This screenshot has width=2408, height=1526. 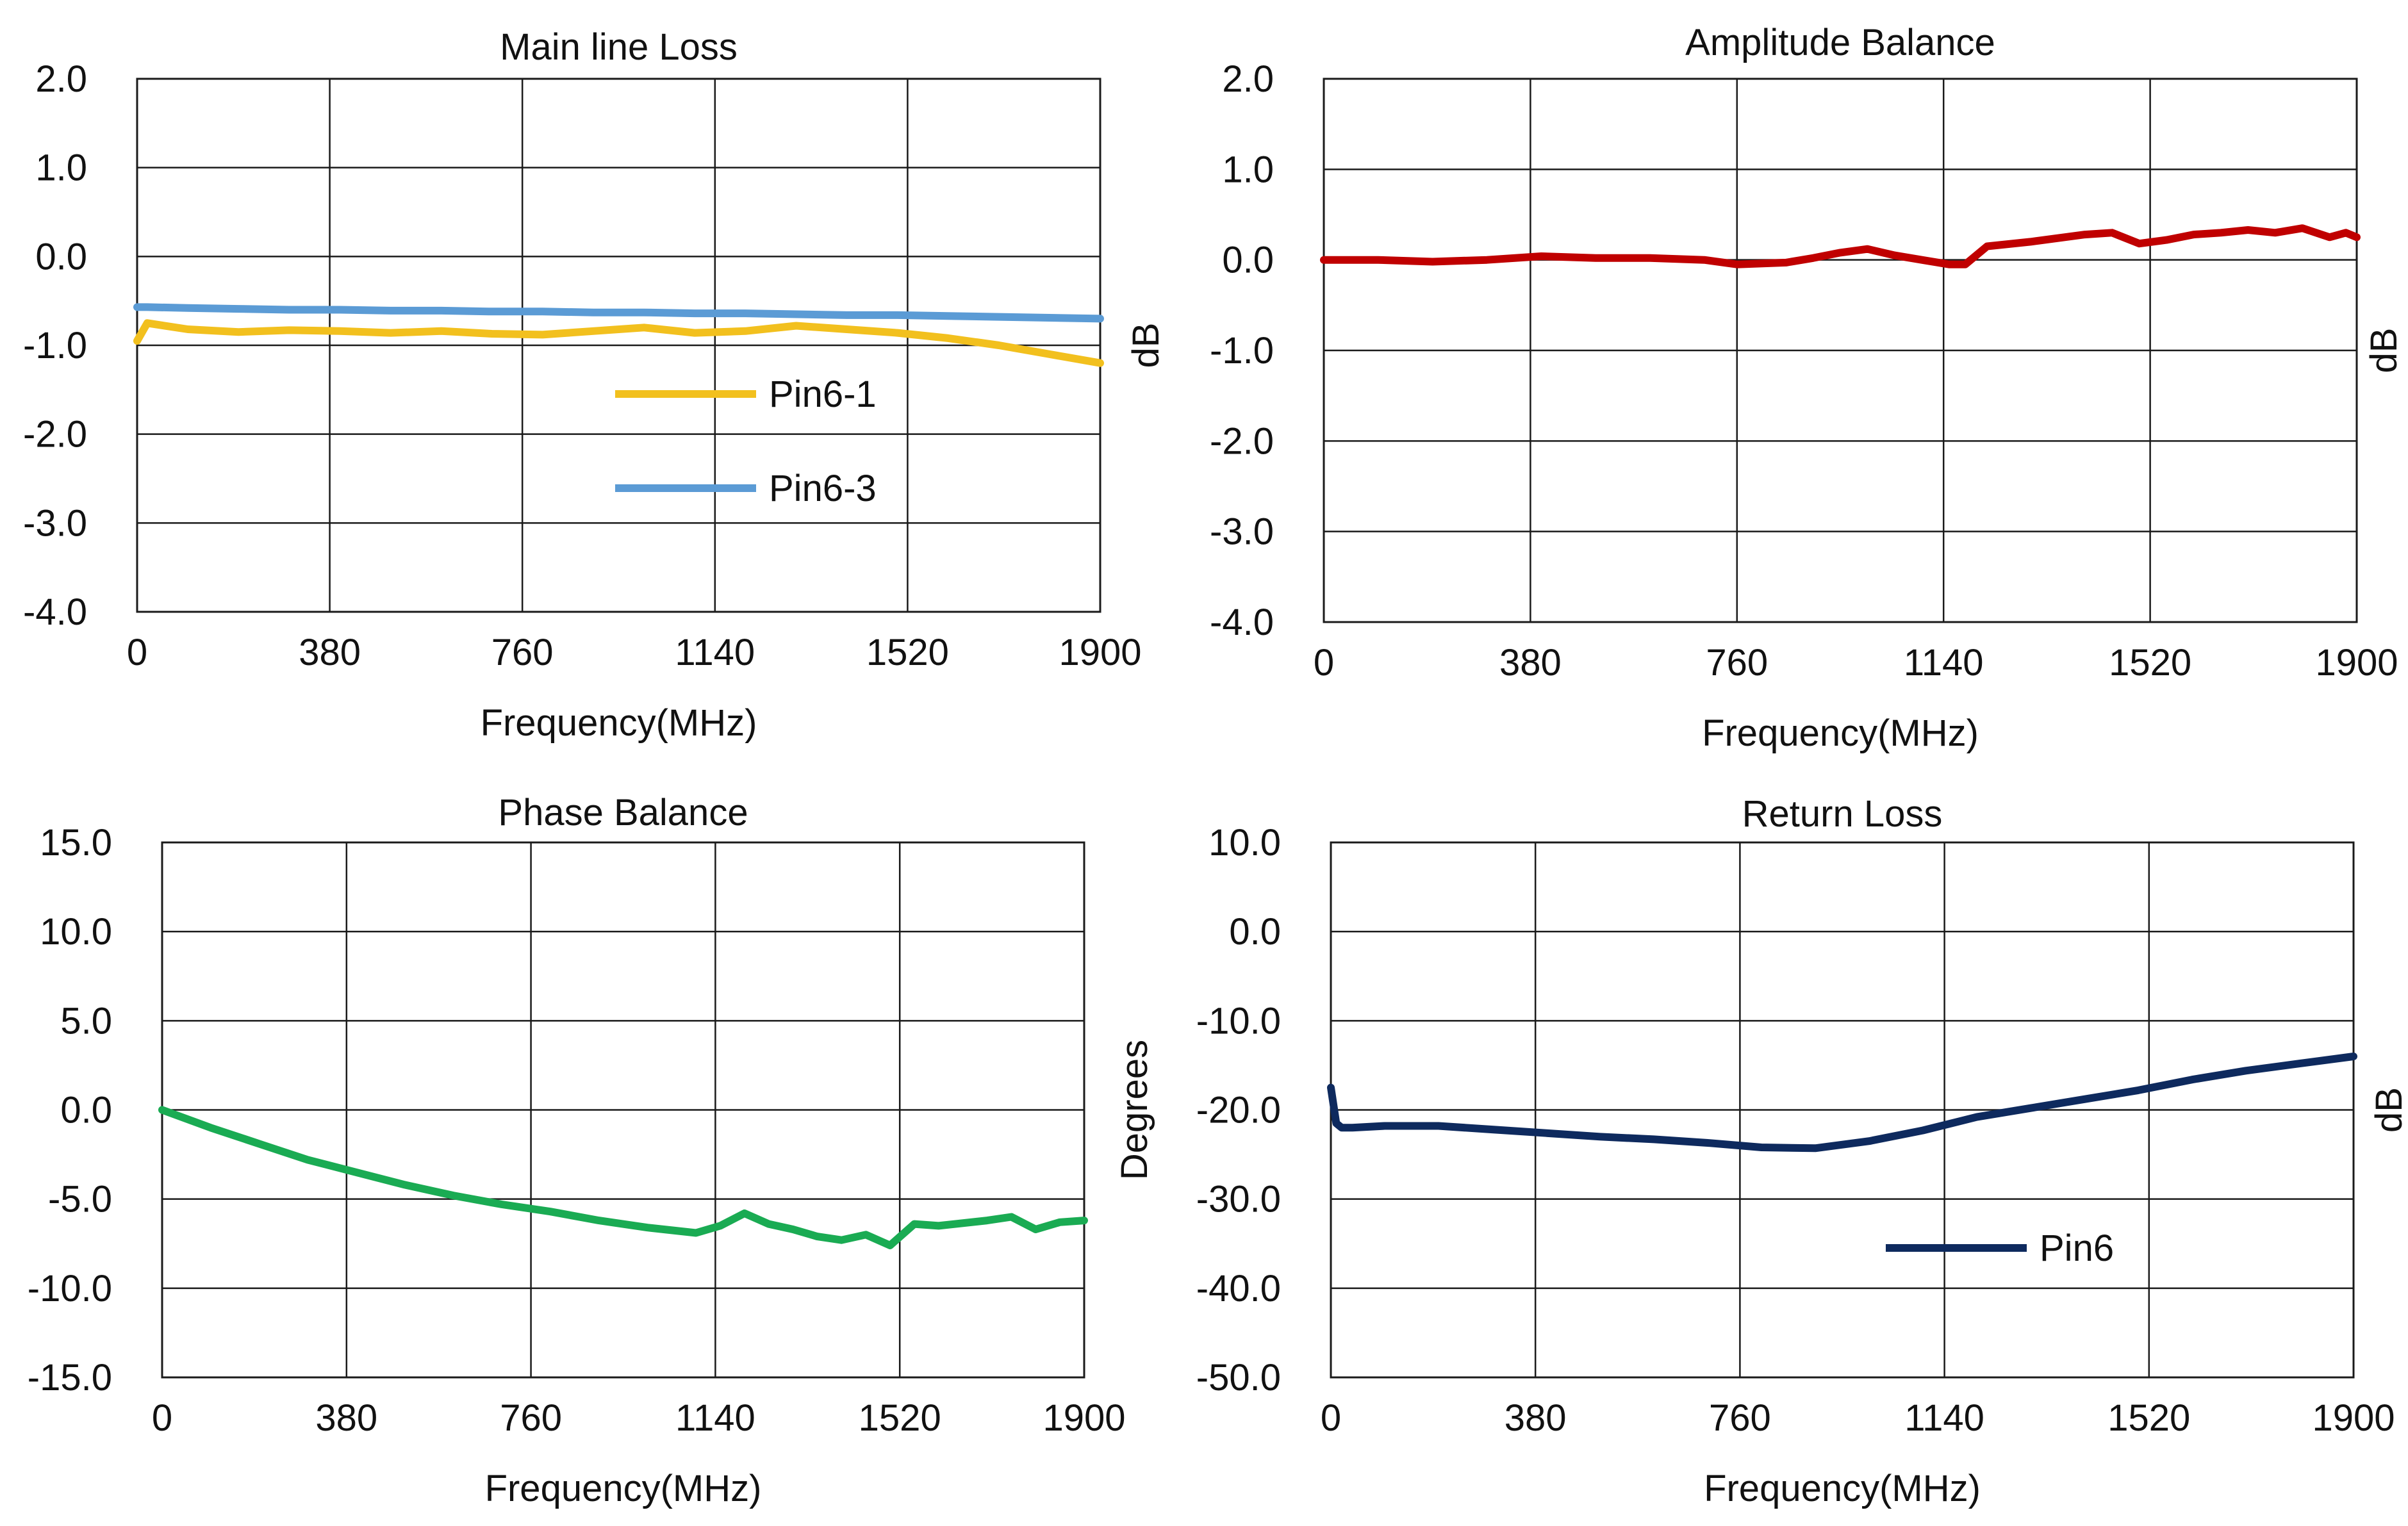 I want to click on legend-entry: Pin6-1, so click(x=823, y=394).